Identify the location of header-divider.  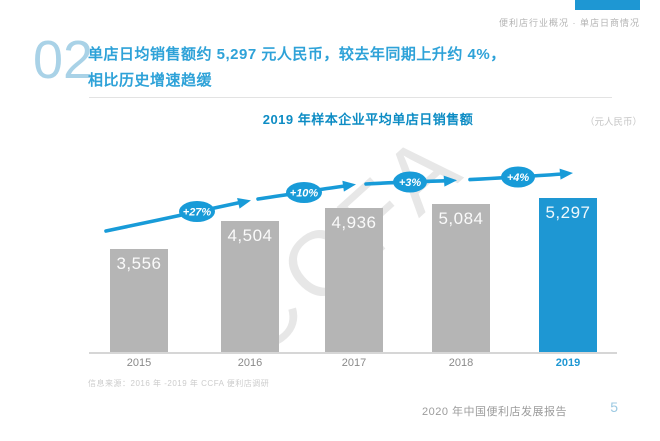
(350, 97).